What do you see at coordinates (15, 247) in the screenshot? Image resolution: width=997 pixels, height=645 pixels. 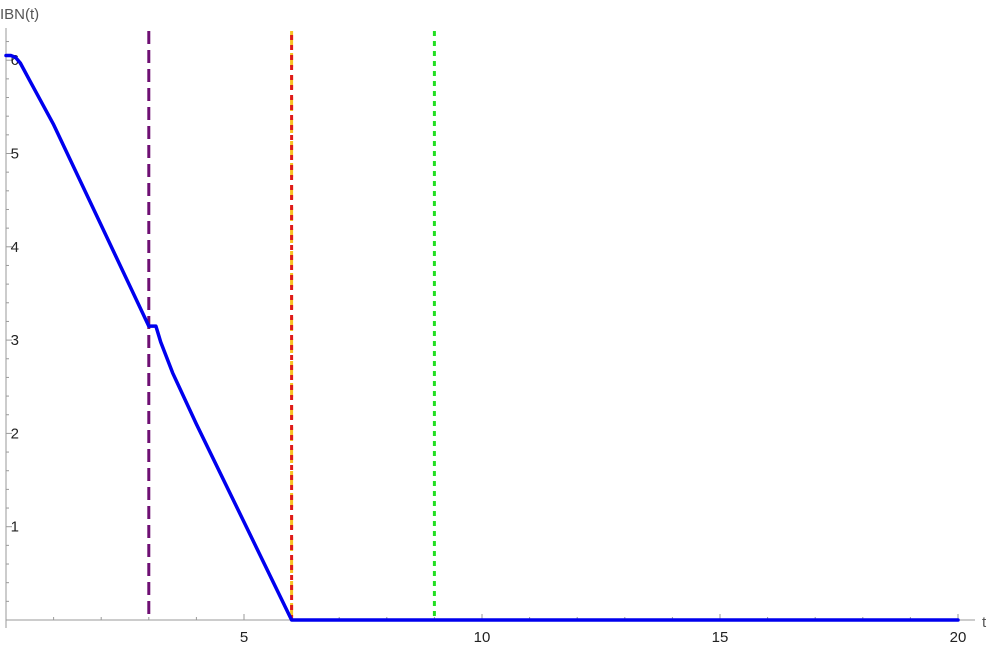 I see `y-tick-label: 4` at bounding box center [15, 247].